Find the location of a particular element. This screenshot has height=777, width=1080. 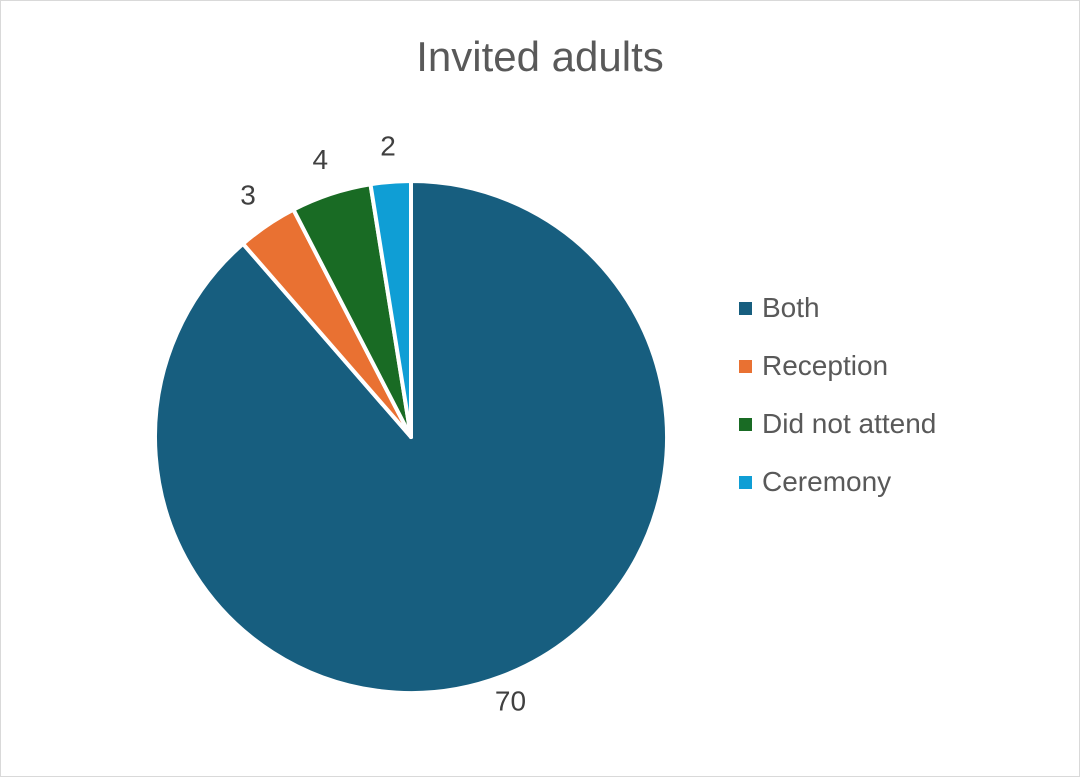

legend-swatch-reception is located at coordinates (745, 366).